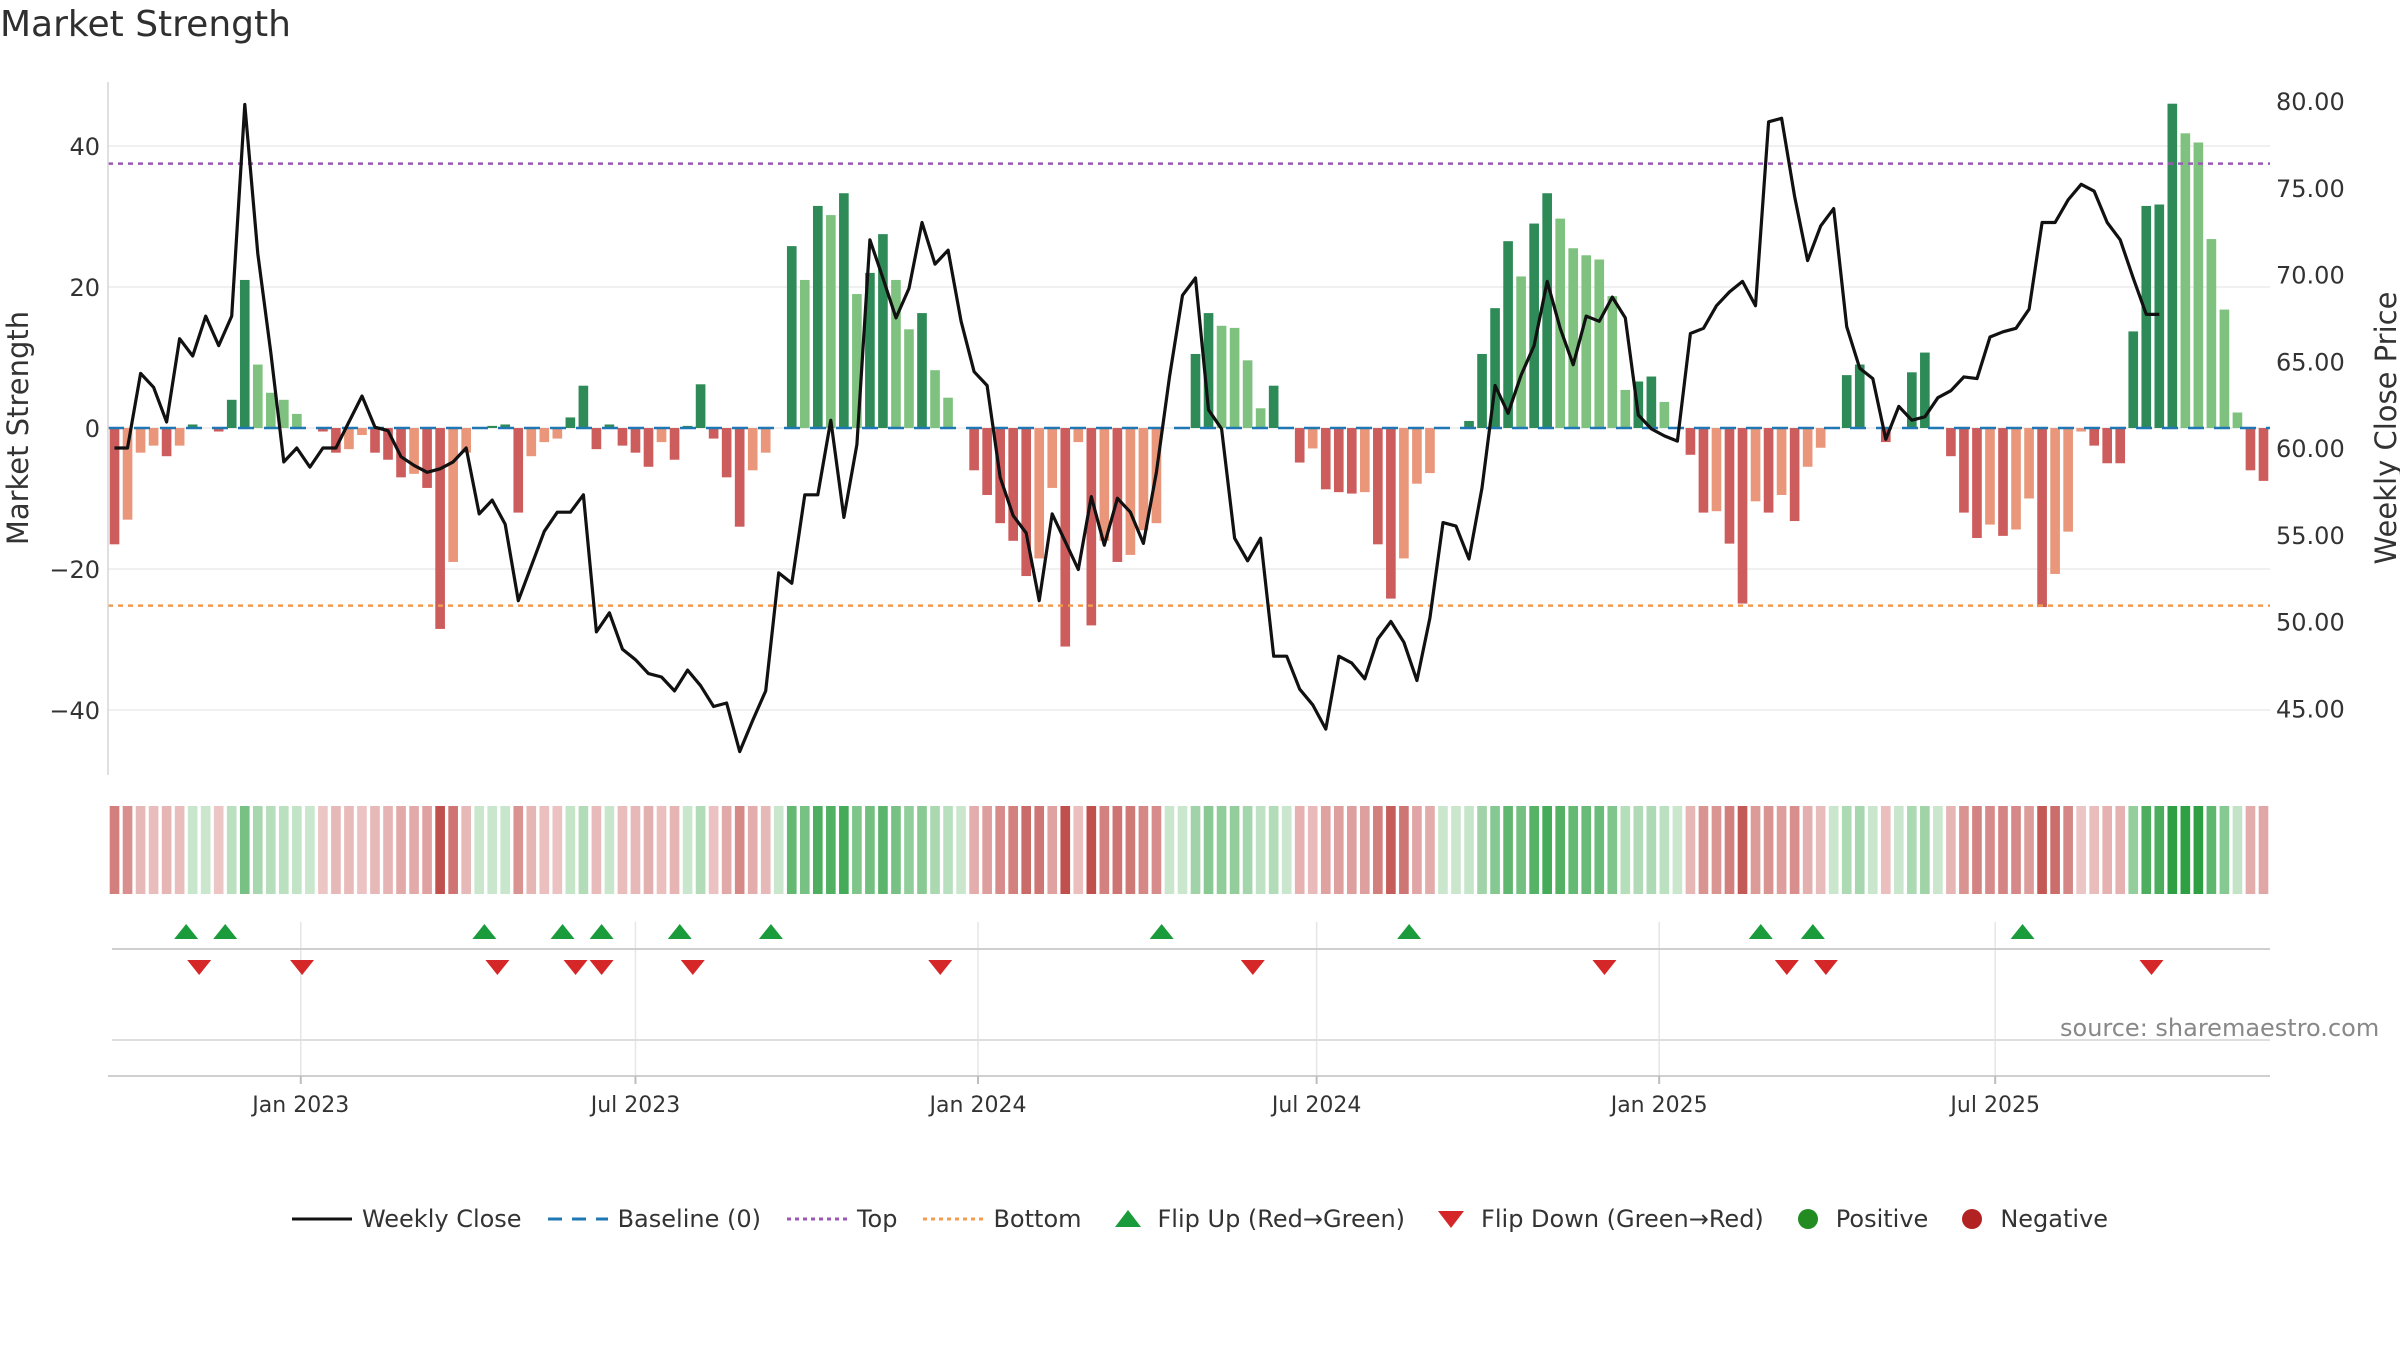 This screenshot has height=1350, width=2400. Describe the element at coordinates (635, 1105) in the screenshot. I see `x-tick-label: Jul 2023` at that location.